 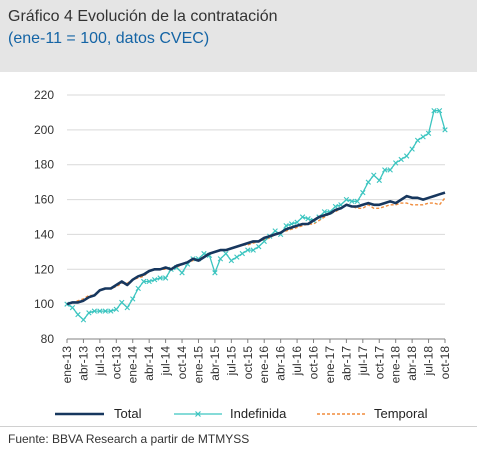 I want to click on chart-title: Gráfico 4 Evolución de la contratación, so click(x=143, y=16).